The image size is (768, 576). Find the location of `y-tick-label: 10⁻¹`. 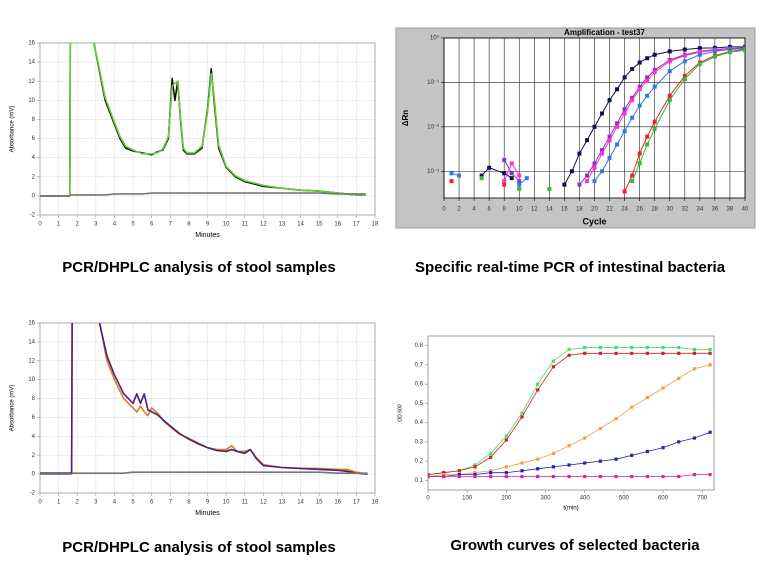

y-tick-label: 10⁻¹ is located at coordinates (433, 83).